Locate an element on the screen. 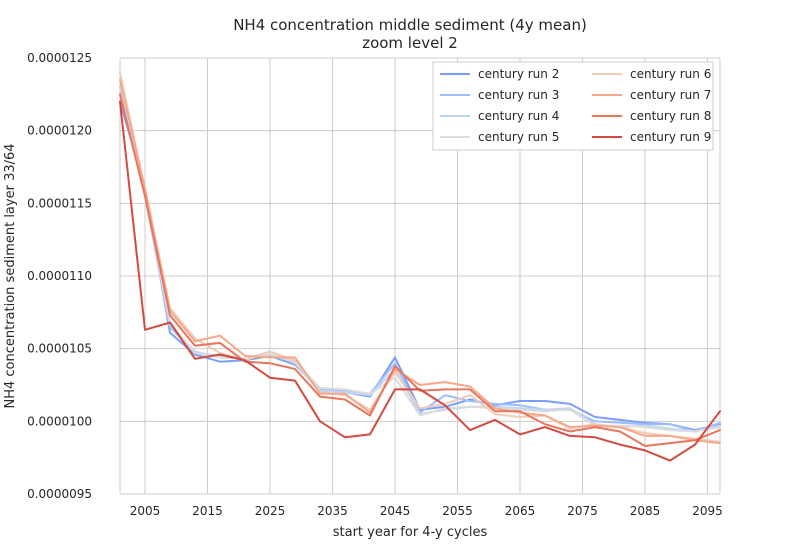  legend-entry: century run 8 is located at coordinates (670, 116).